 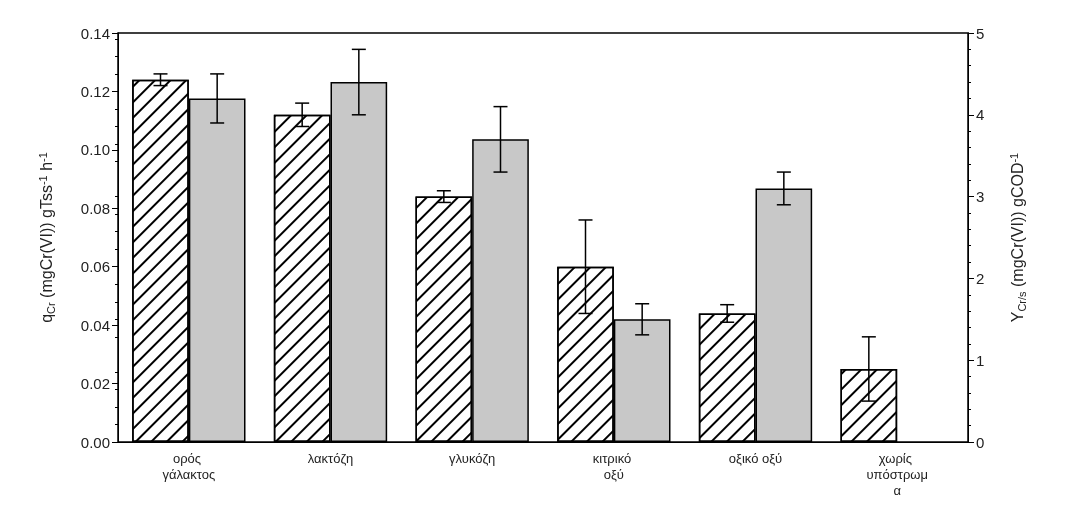 I want to click on y2-tick-label: 1, so click(x=980, y=360).